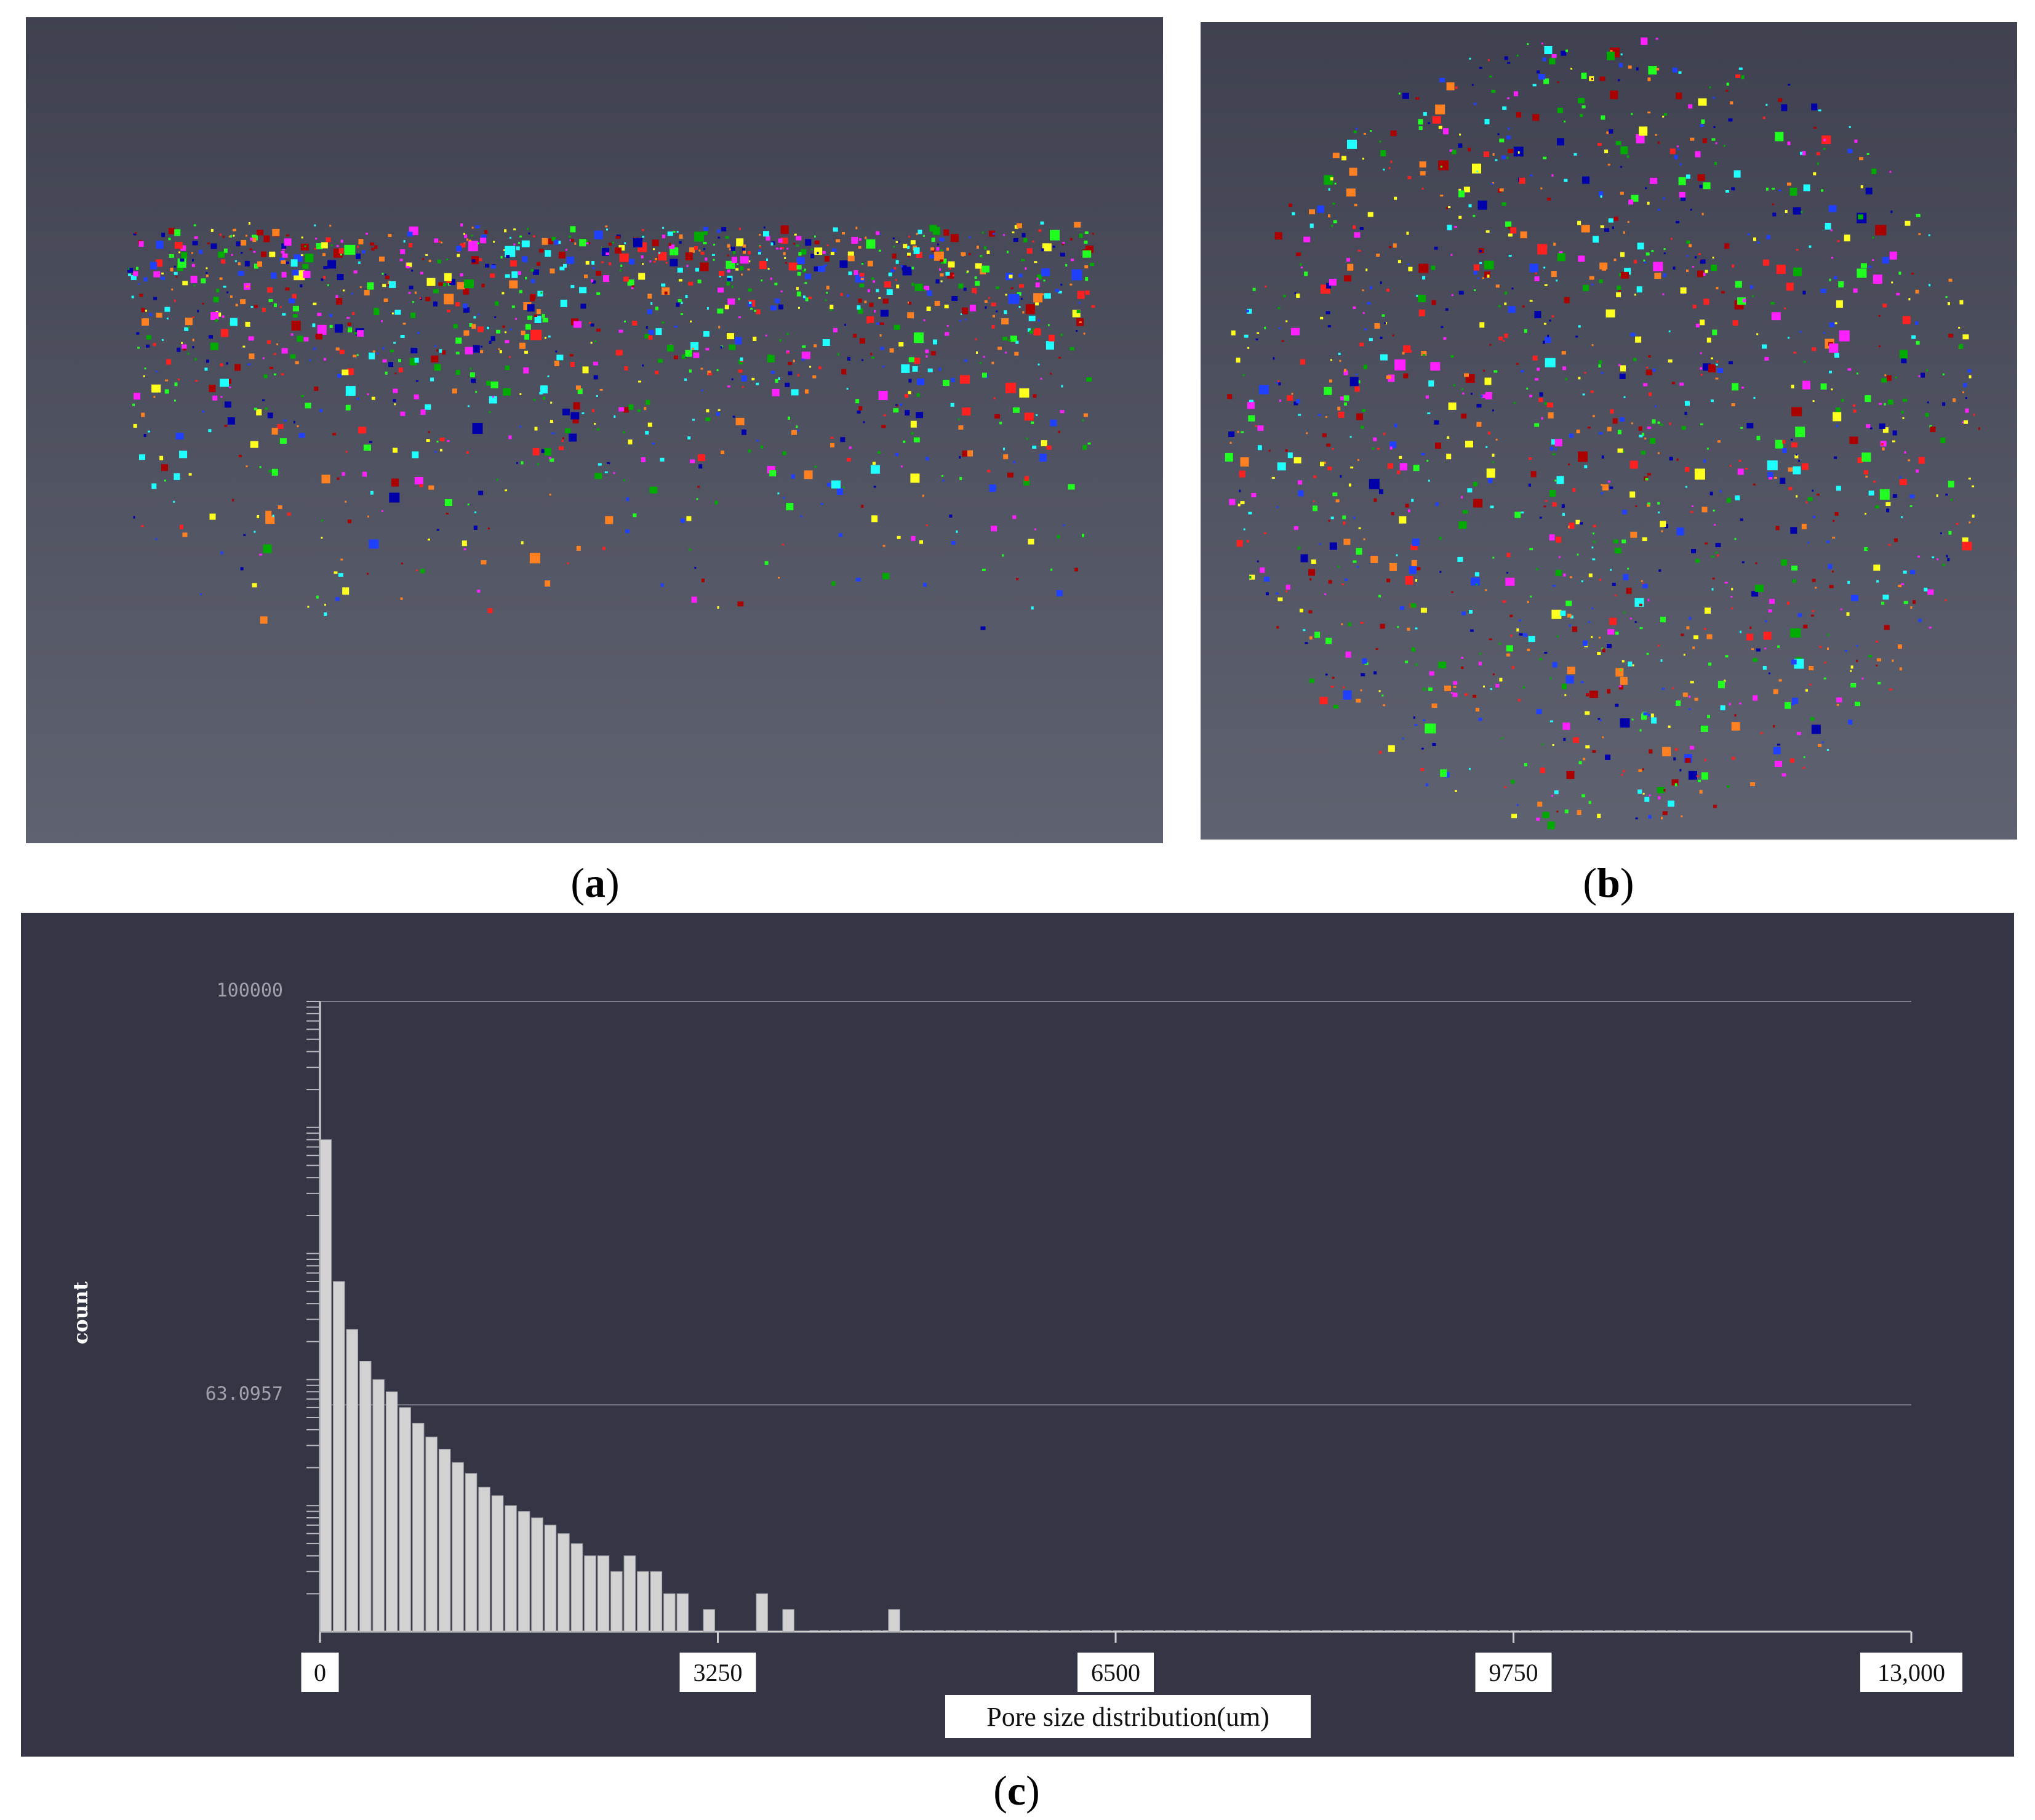 This screenshot has height=1820, width=2035. Describe the element at coordinates (378, 1506) in the screenshot. I see `bar` at that location.